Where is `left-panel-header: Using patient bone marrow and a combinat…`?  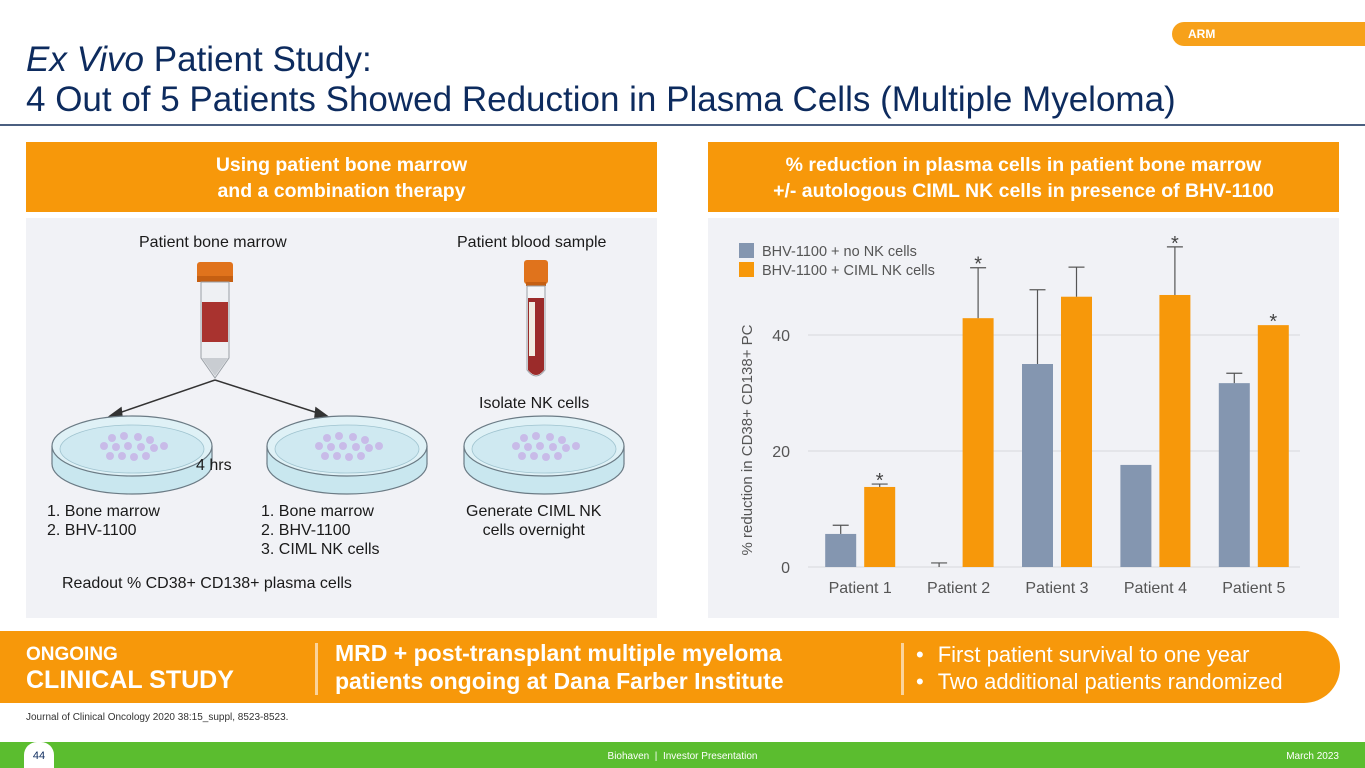
left-panel-header: Using patient bone marrow and a combinat… is located at coordinates (341, 177).